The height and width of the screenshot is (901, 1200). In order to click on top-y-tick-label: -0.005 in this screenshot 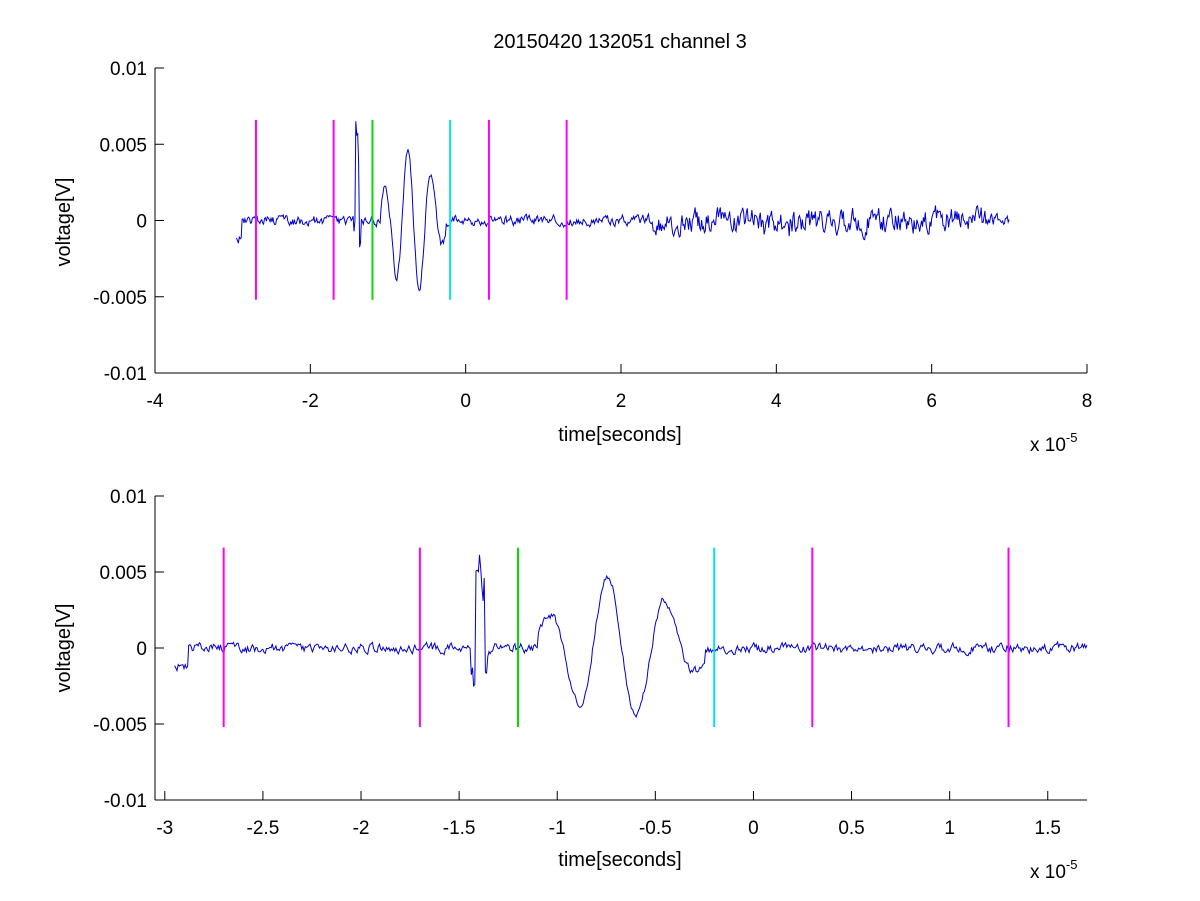, I will do `click(120, 298)`.